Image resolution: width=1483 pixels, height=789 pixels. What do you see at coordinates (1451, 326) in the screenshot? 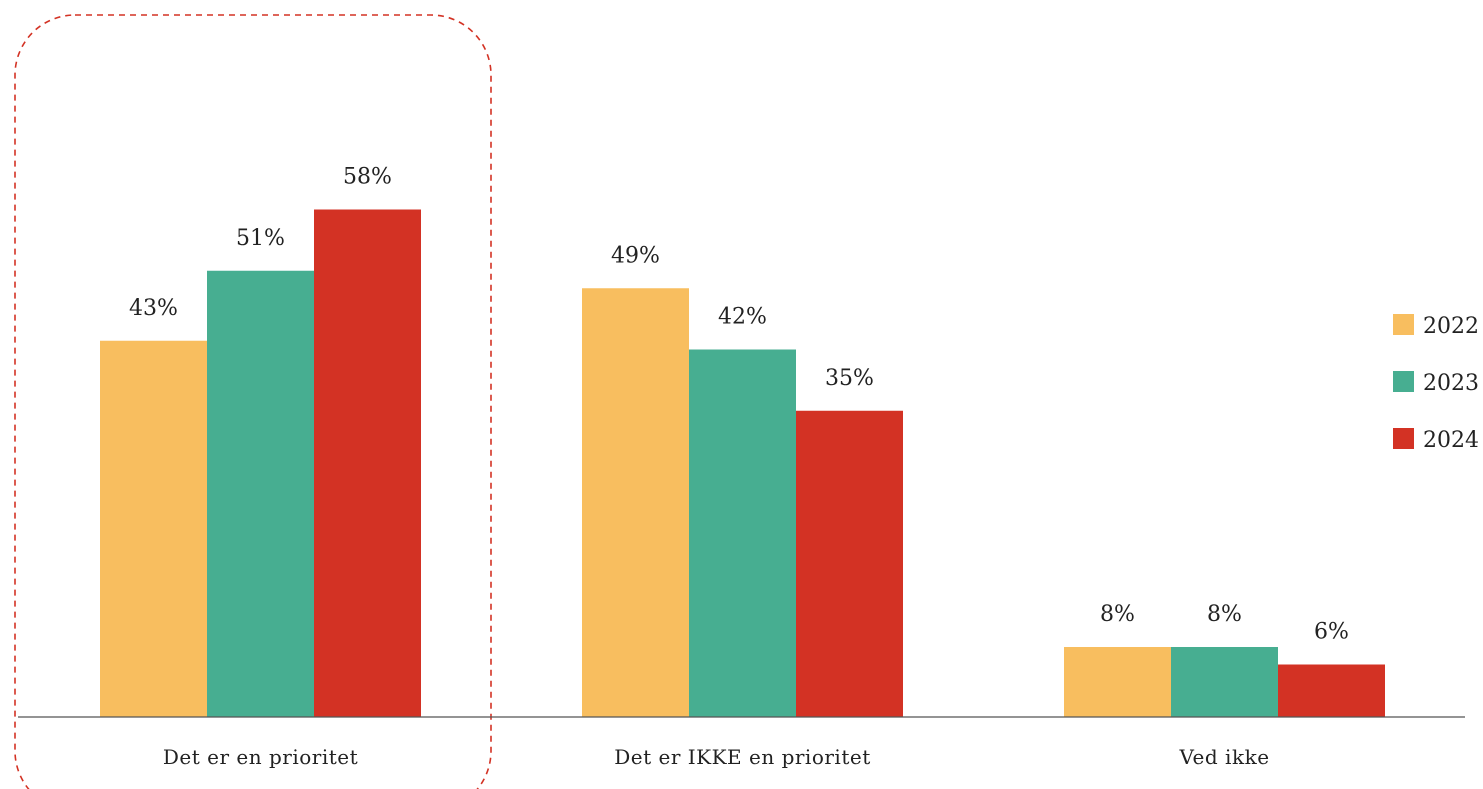
I see `legend-label-2022: 2022` at bounding box center [1451, 326].